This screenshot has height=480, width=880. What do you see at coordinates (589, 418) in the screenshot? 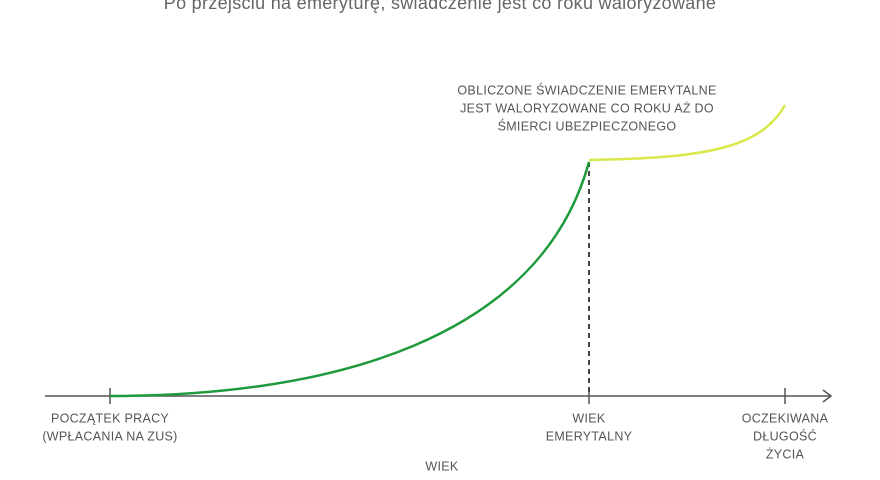
I see `tick-label: WIEK` at bounding box center [589, 418].